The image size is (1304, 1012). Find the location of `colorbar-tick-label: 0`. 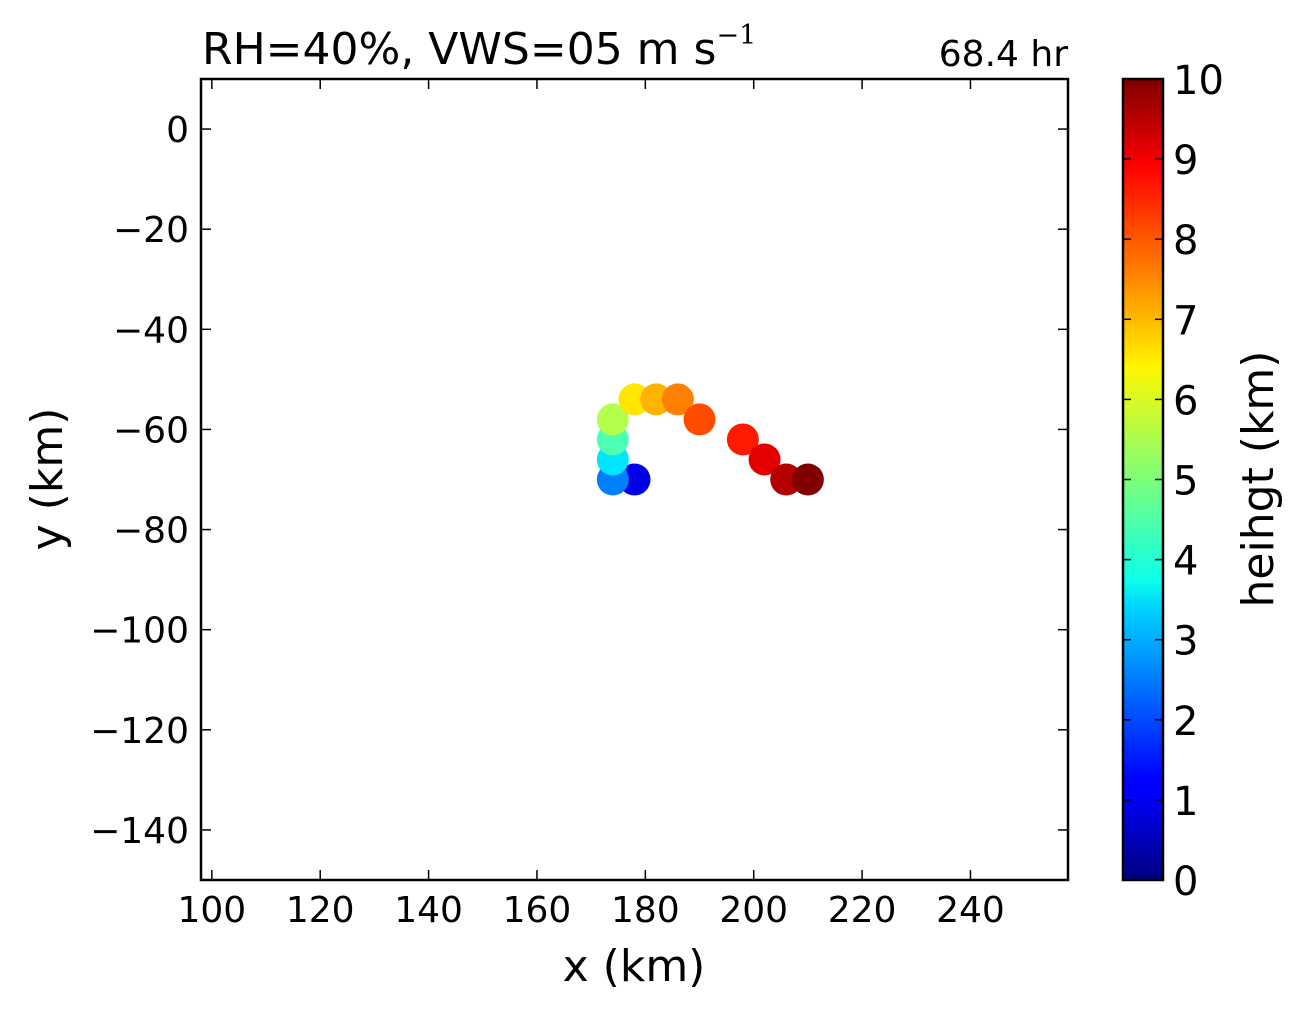

colorbar-tick-label: 0 is located at coordinates (1185, 882).